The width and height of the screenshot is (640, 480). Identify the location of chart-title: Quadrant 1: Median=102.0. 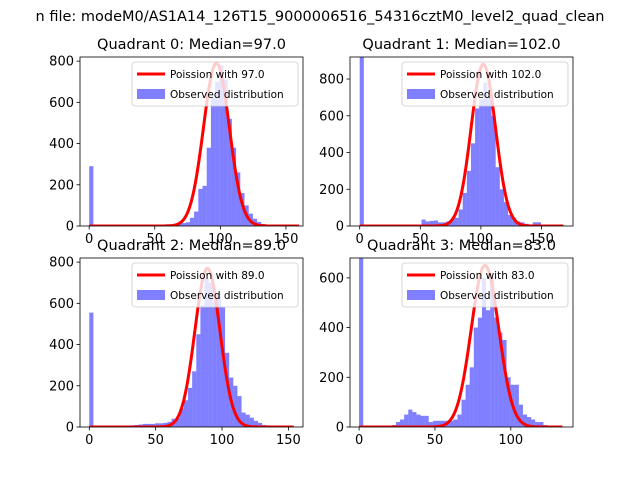
(461, 45).